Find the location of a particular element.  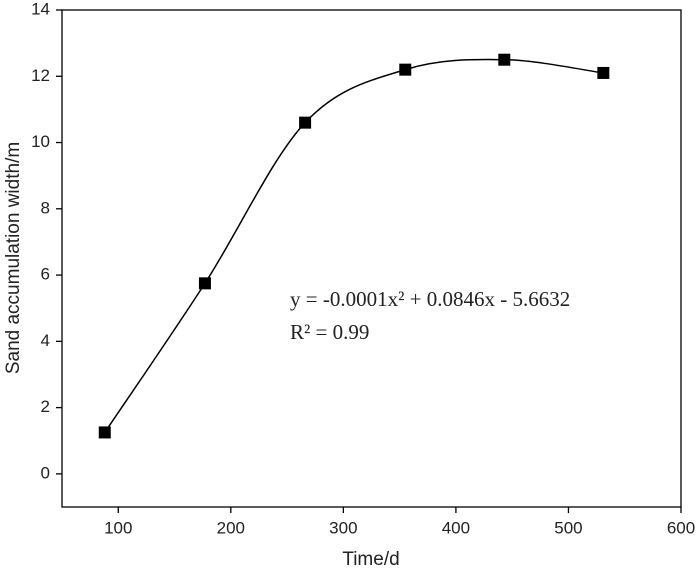

y-tick-label: 6 is located at coordinates (45, 274).